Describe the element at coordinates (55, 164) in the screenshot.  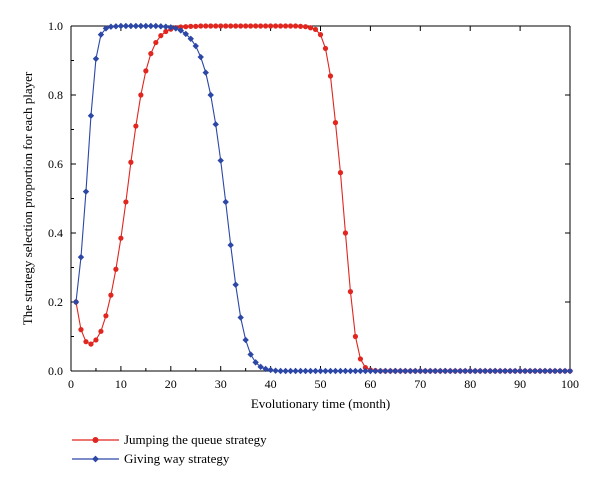
I see `y-tick-label: 0.6` at that location.